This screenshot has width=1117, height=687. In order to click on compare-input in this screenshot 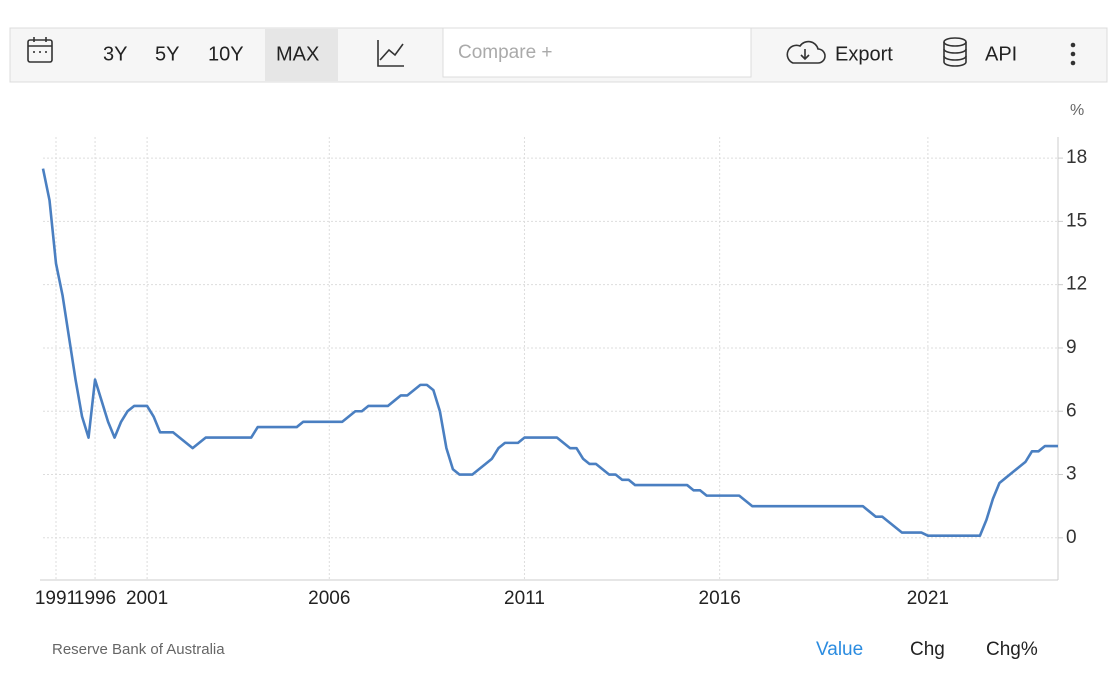, I will do `click(597, 52)`.